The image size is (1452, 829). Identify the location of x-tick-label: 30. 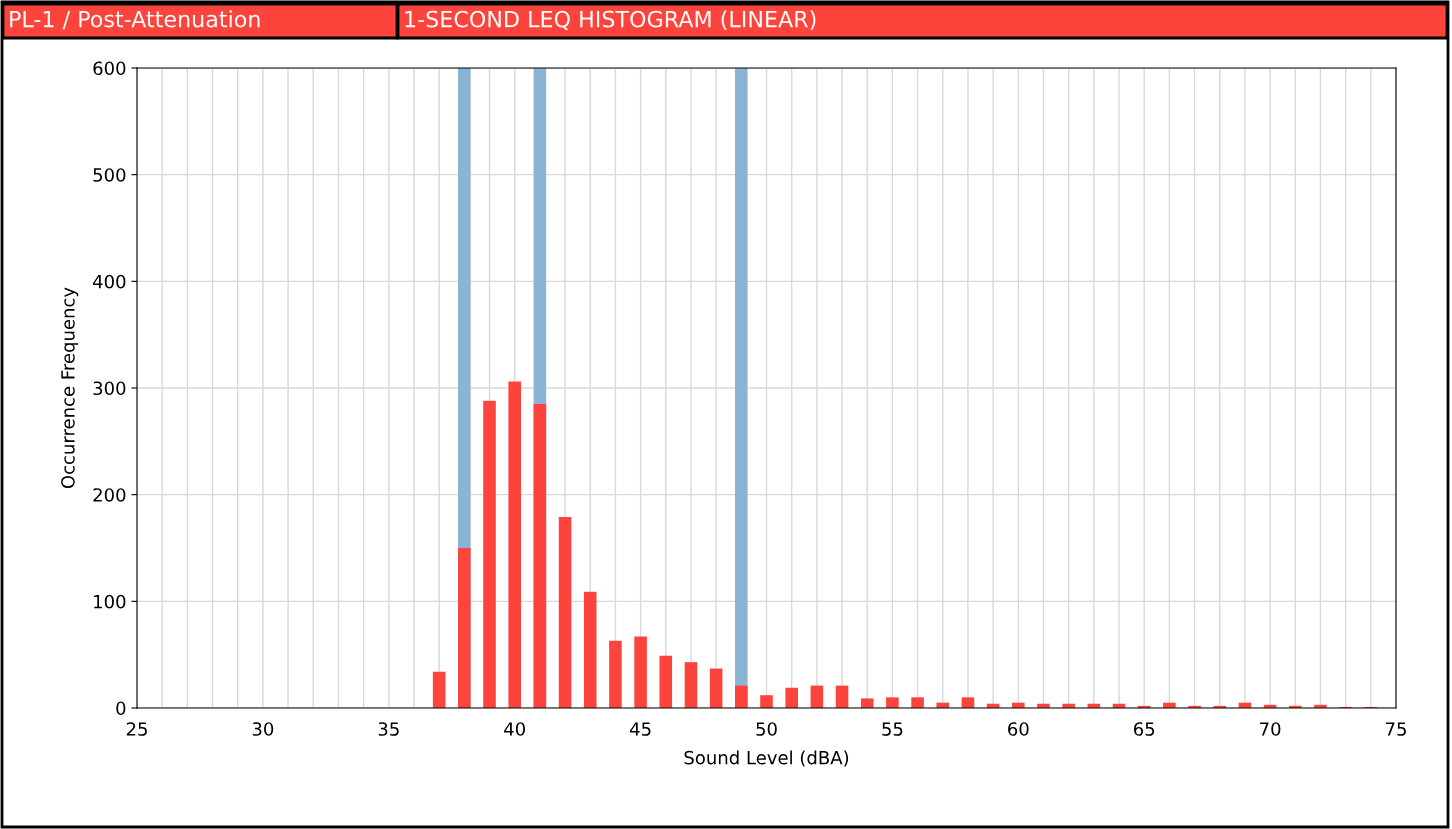
(263, 729).